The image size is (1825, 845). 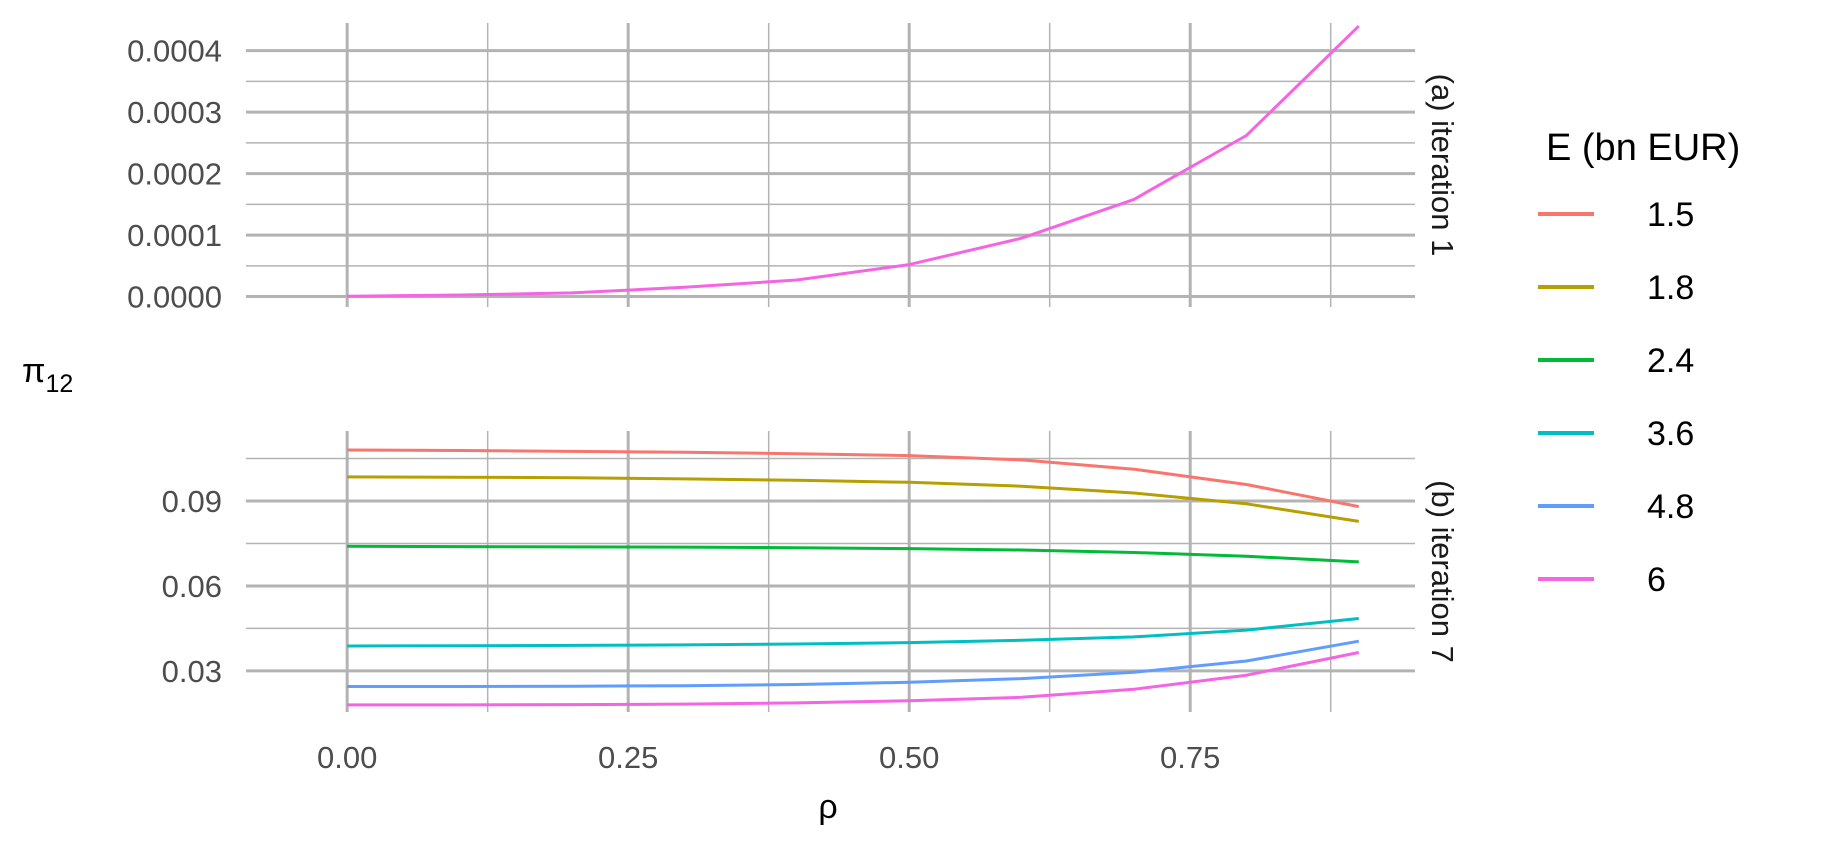 What do you see at coordinates (1670, 507) in the screenshot?
I see `legend-label: 4.8` at bounding box center [1670, 507].